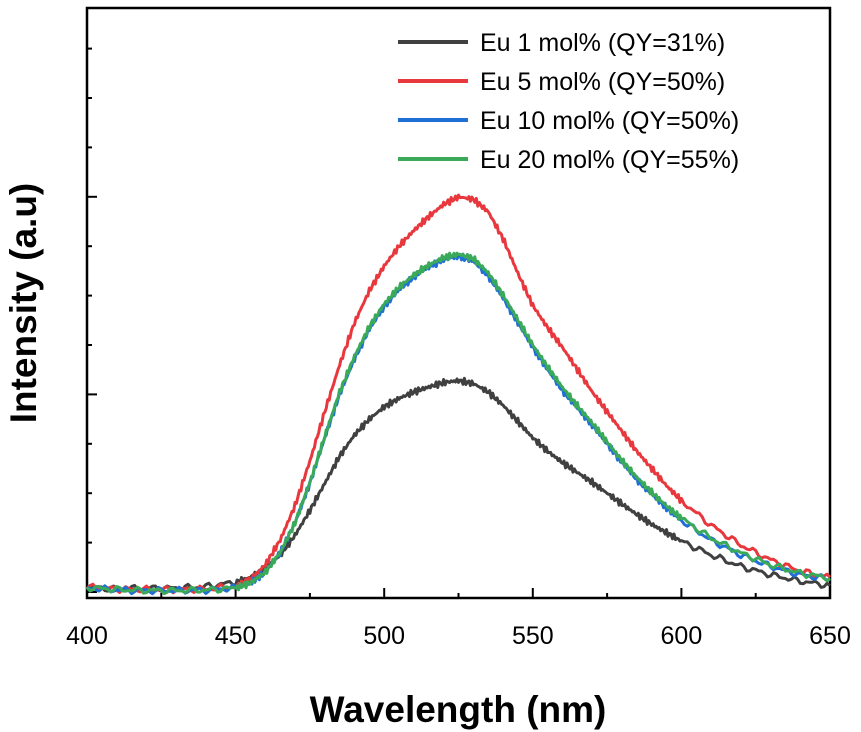 The image size is (861, 732). Describe the element at coordinates (384, 636) in the screenshot. I see `x-tick-label: 500` at that location.